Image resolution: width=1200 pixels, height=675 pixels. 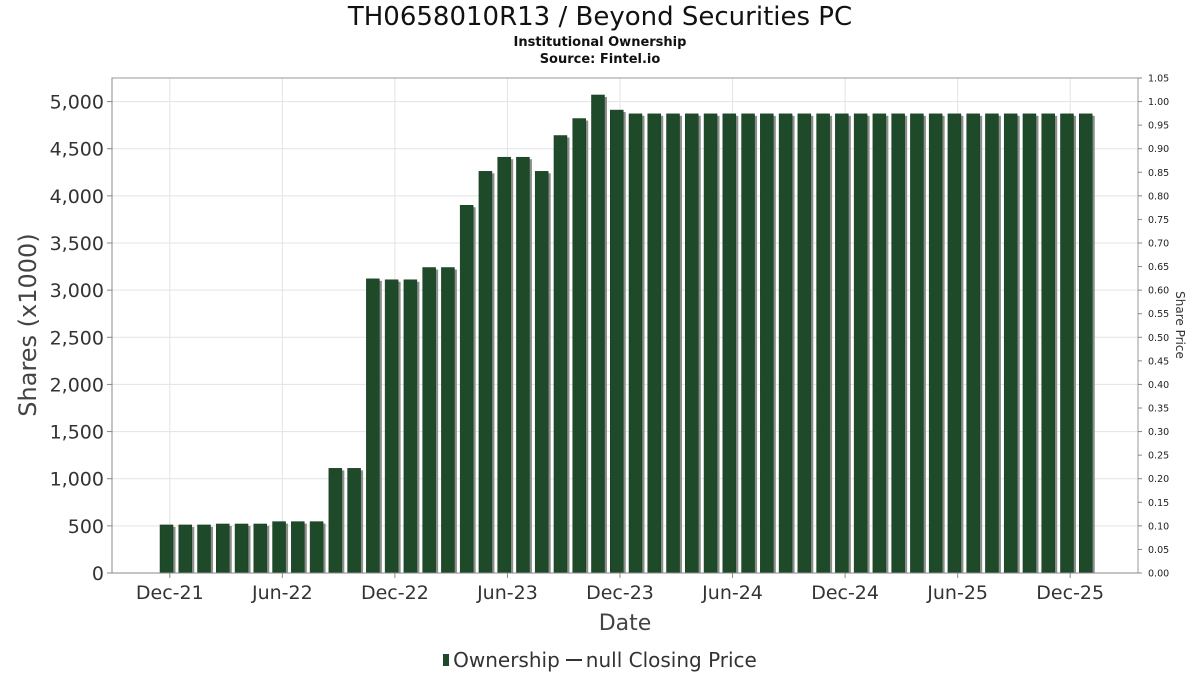 What do you see at coordinates (1158, 291) in the screenshot?
I see `y2-tick-label: 0.60` at bounding box center [1158, 291].